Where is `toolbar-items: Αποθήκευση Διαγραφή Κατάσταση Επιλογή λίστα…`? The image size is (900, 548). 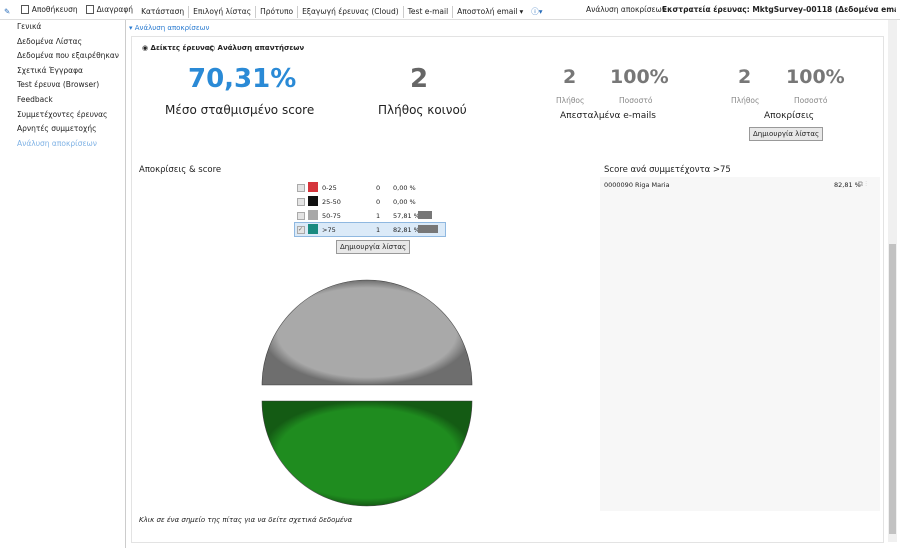 toolbar-items: Αποθήκευση Διαγραφή Κατάσταση Επιλογή λίστα… is located at coordinates (282, 11).